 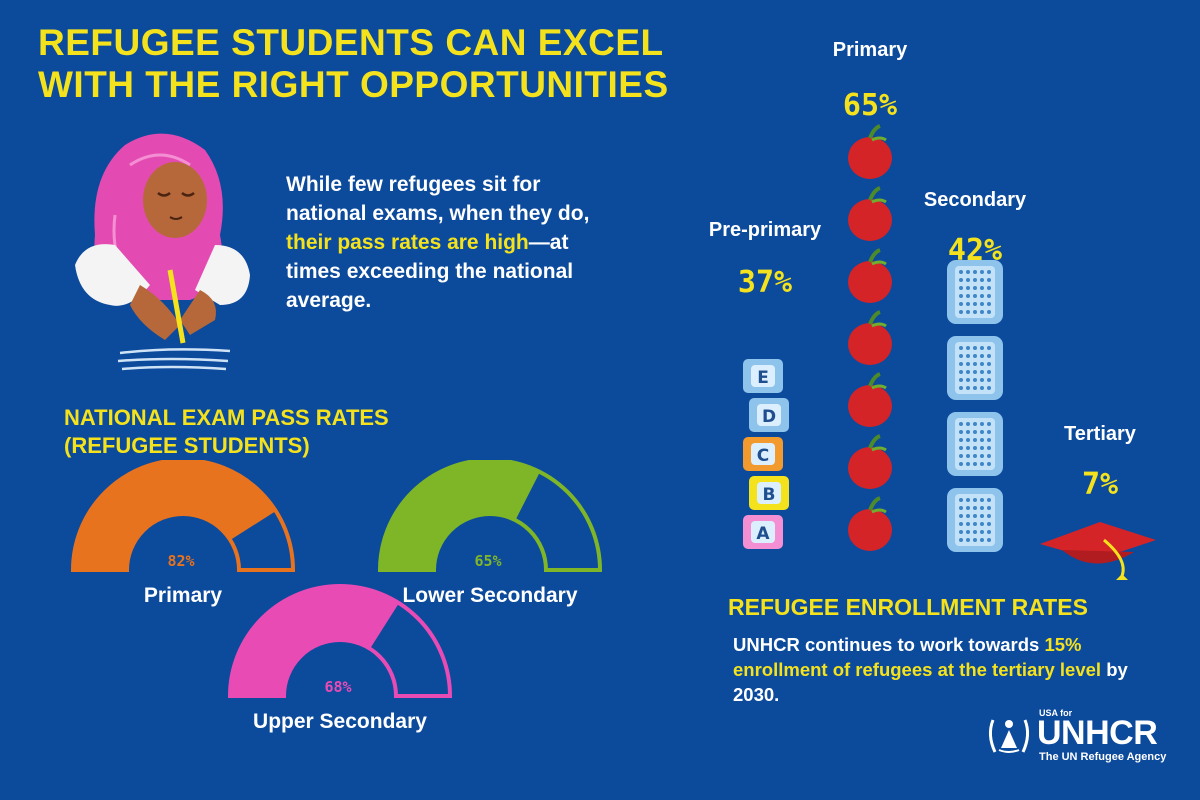 I want to click on enrollment-section-title: REFUGEE ENROLLMENT RATES, so click(x=908, y=607).